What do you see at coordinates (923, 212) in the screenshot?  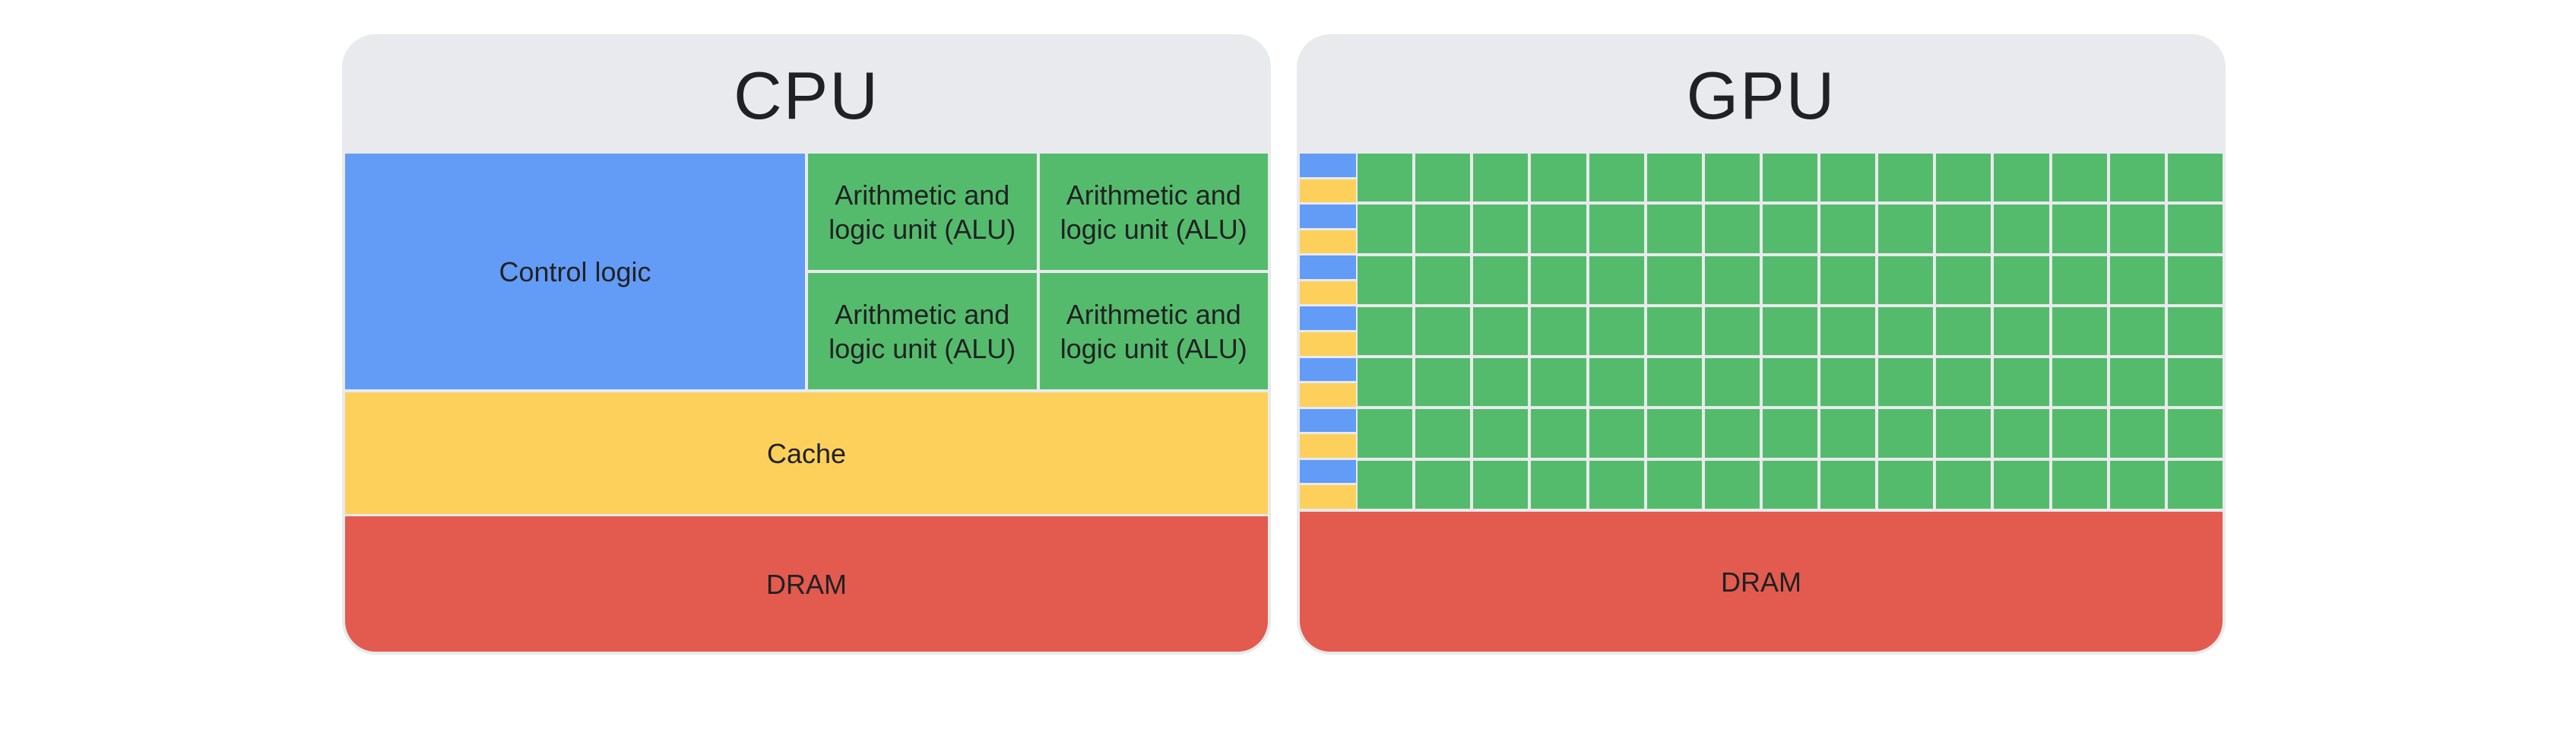 I see `cpu-alu-1: Arithmetic and logic unit (ALU)` at bounding box center [923, 212].